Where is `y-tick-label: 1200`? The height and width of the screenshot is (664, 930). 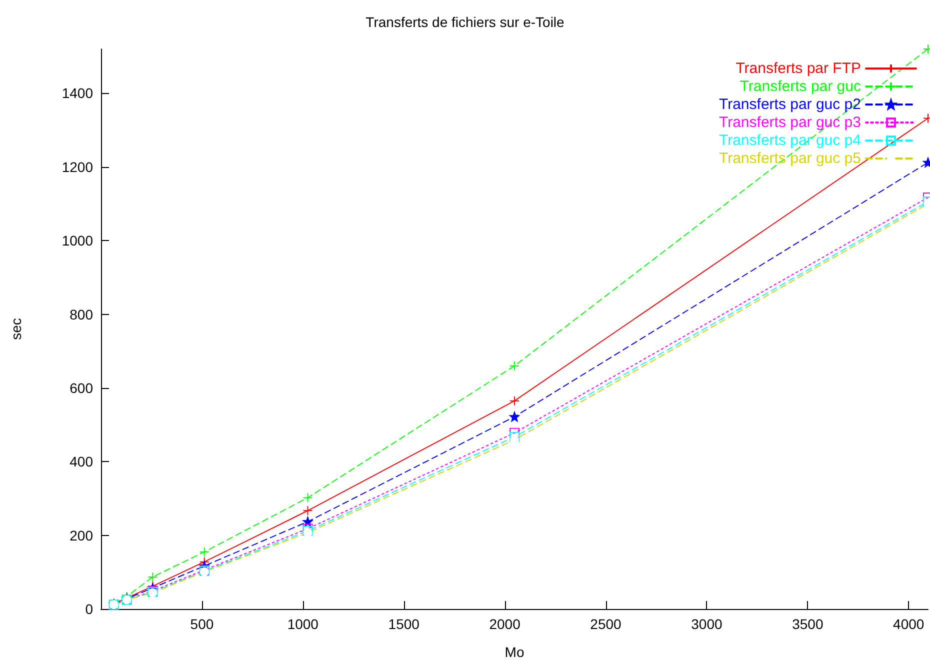
y-tick-label: 1200 is located at coordinates (78, 166).